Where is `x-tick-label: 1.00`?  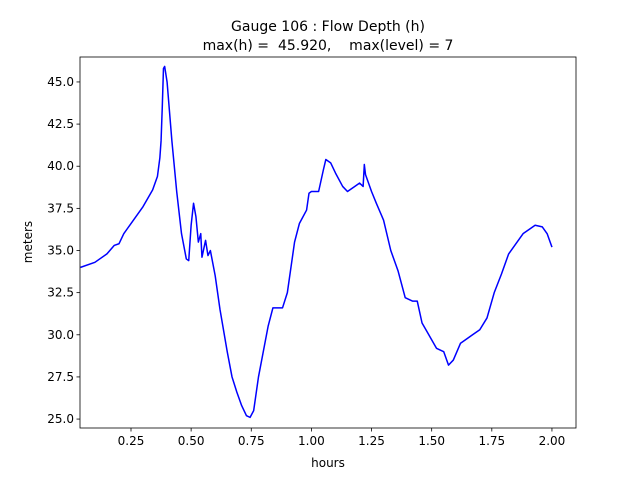 x-tick-label: 1.00 is located at coordinates (311, 441).